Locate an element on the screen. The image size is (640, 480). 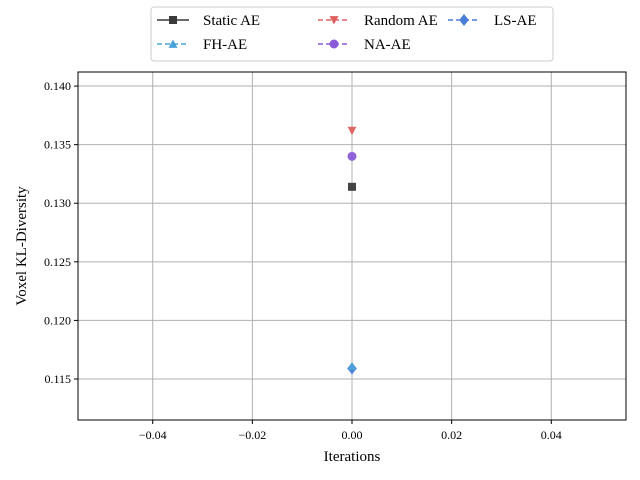
legend-label: NA-AE is located at coordinates (387, 45).